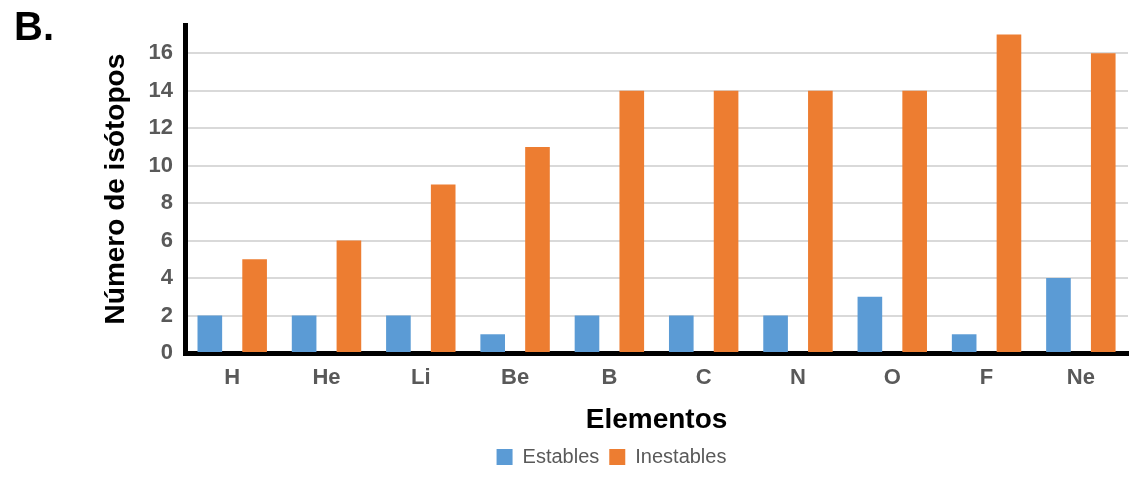 The image size is (1136, 477). I want to click on x-tick-label: Be, so click(515, 377).